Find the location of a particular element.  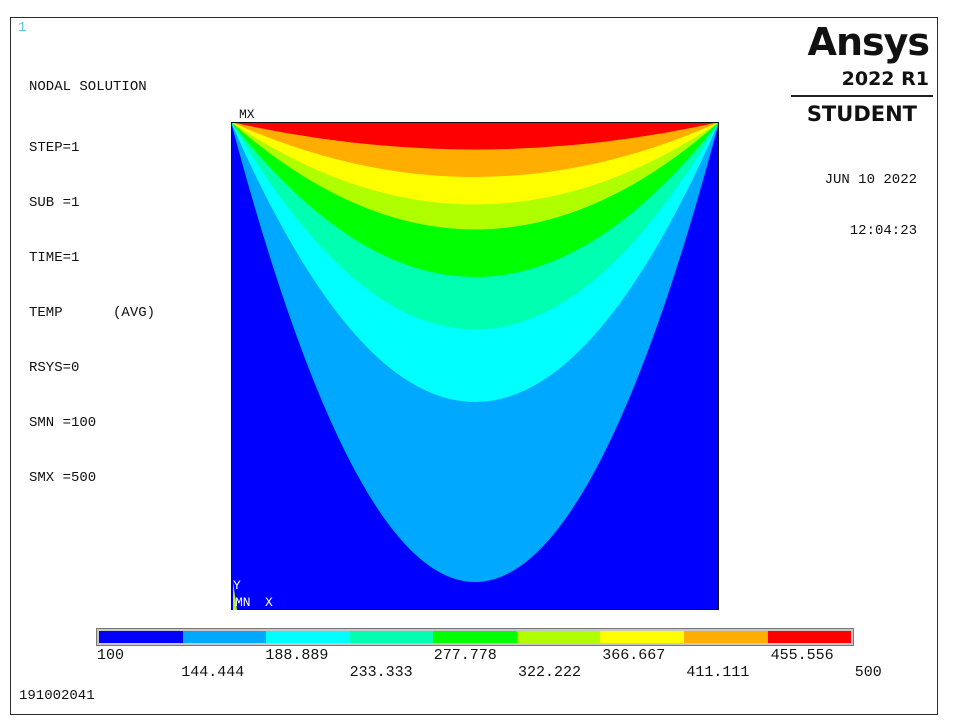

timestamp-block: JUN 10 2022 12:04:23 is located at coordinates (871, 206).